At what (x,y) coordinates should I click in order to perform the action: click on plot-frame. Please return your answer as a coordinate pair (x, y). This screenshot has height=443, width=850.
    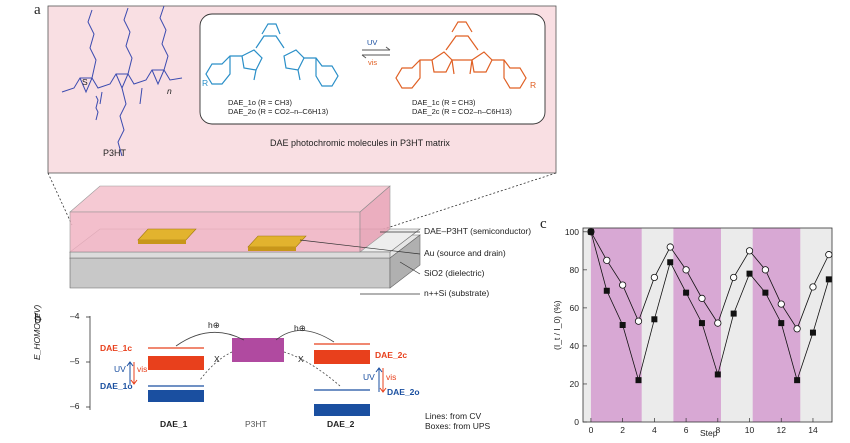
    Looking at the image, I should click on (707, 325).